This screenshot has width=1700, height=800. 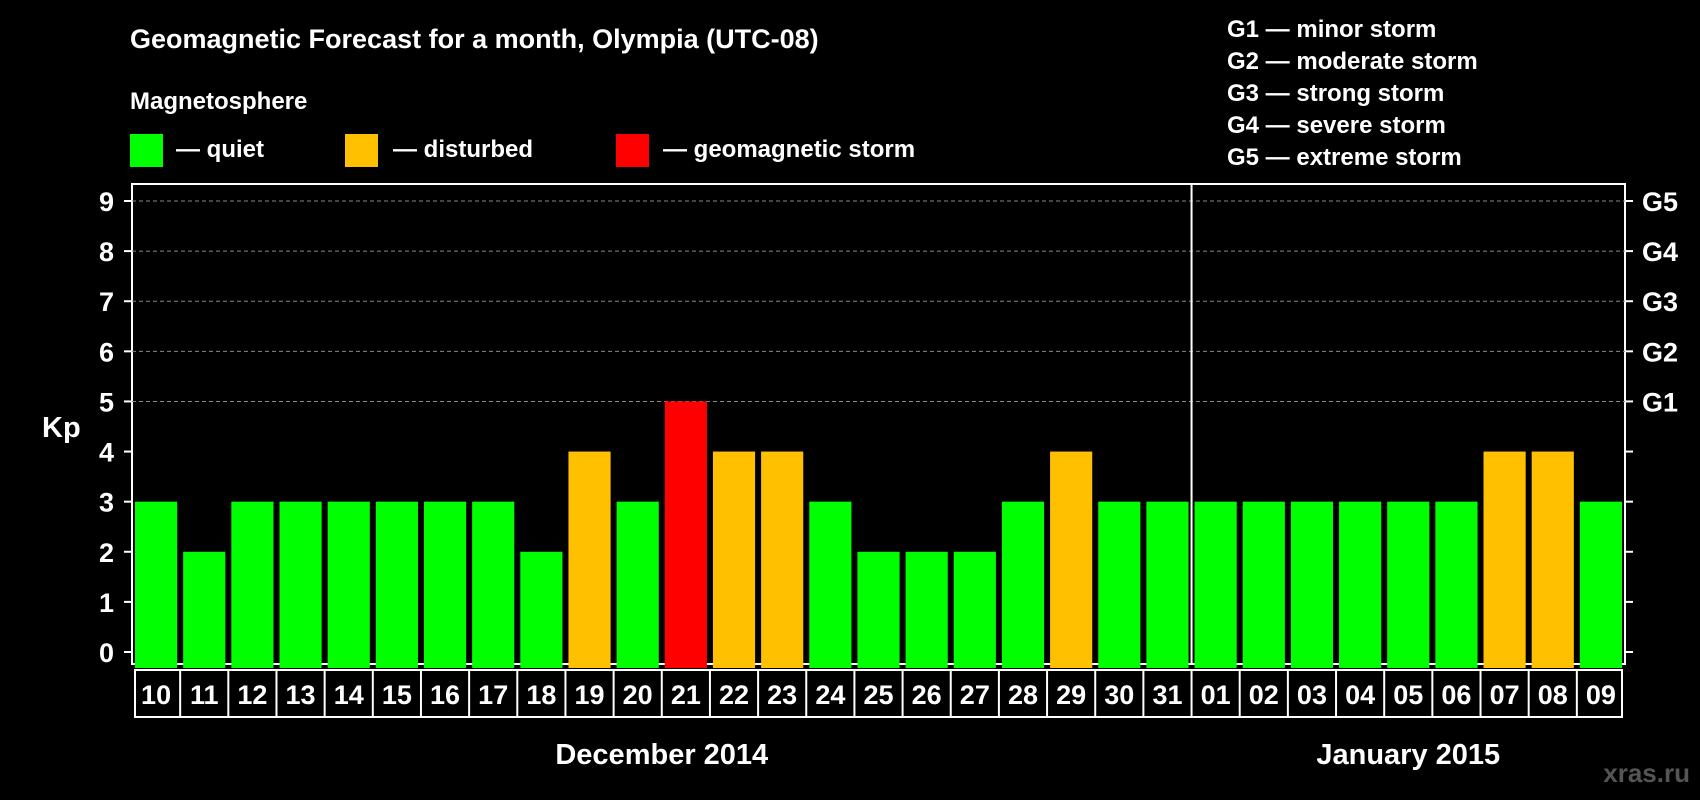 I want to click on day-tick-label: 06, so click(x=1456, y=695).